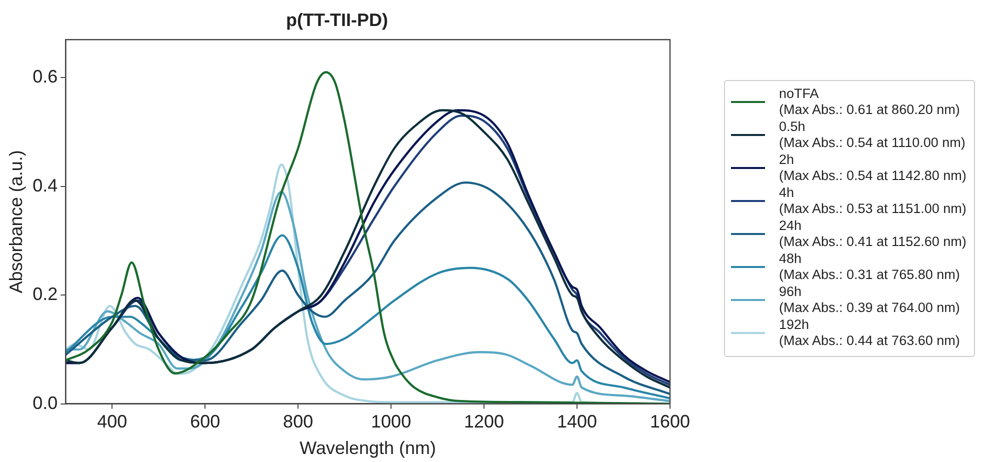 The height and width of the screenshot is (462, 997). What do you see at coordinates (869, 300) in the screenshot?
I see `legend-label: 96h (Max Abs.: 0.39 at 764.00 nm)` at bounding box center [869, 300].